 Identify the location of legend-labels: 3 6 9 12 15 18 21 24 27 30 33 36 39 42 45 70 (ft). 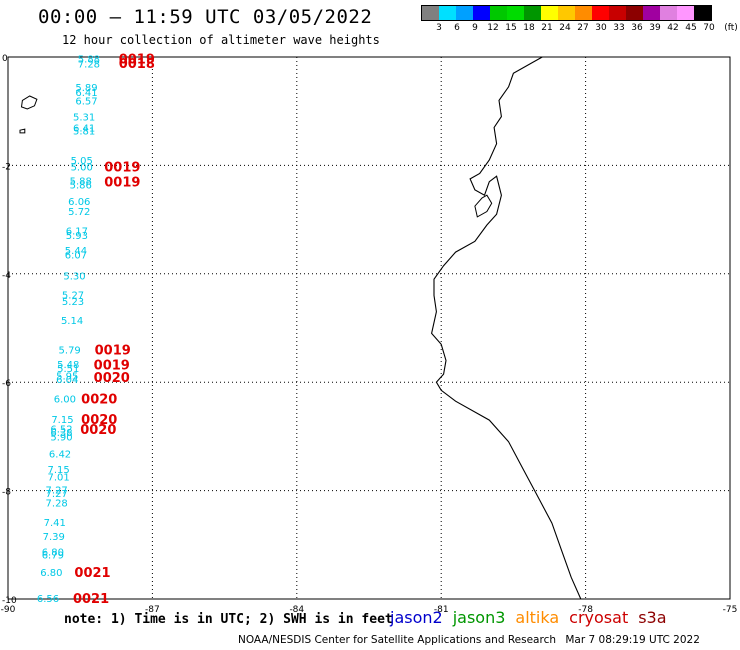
(579, 28).